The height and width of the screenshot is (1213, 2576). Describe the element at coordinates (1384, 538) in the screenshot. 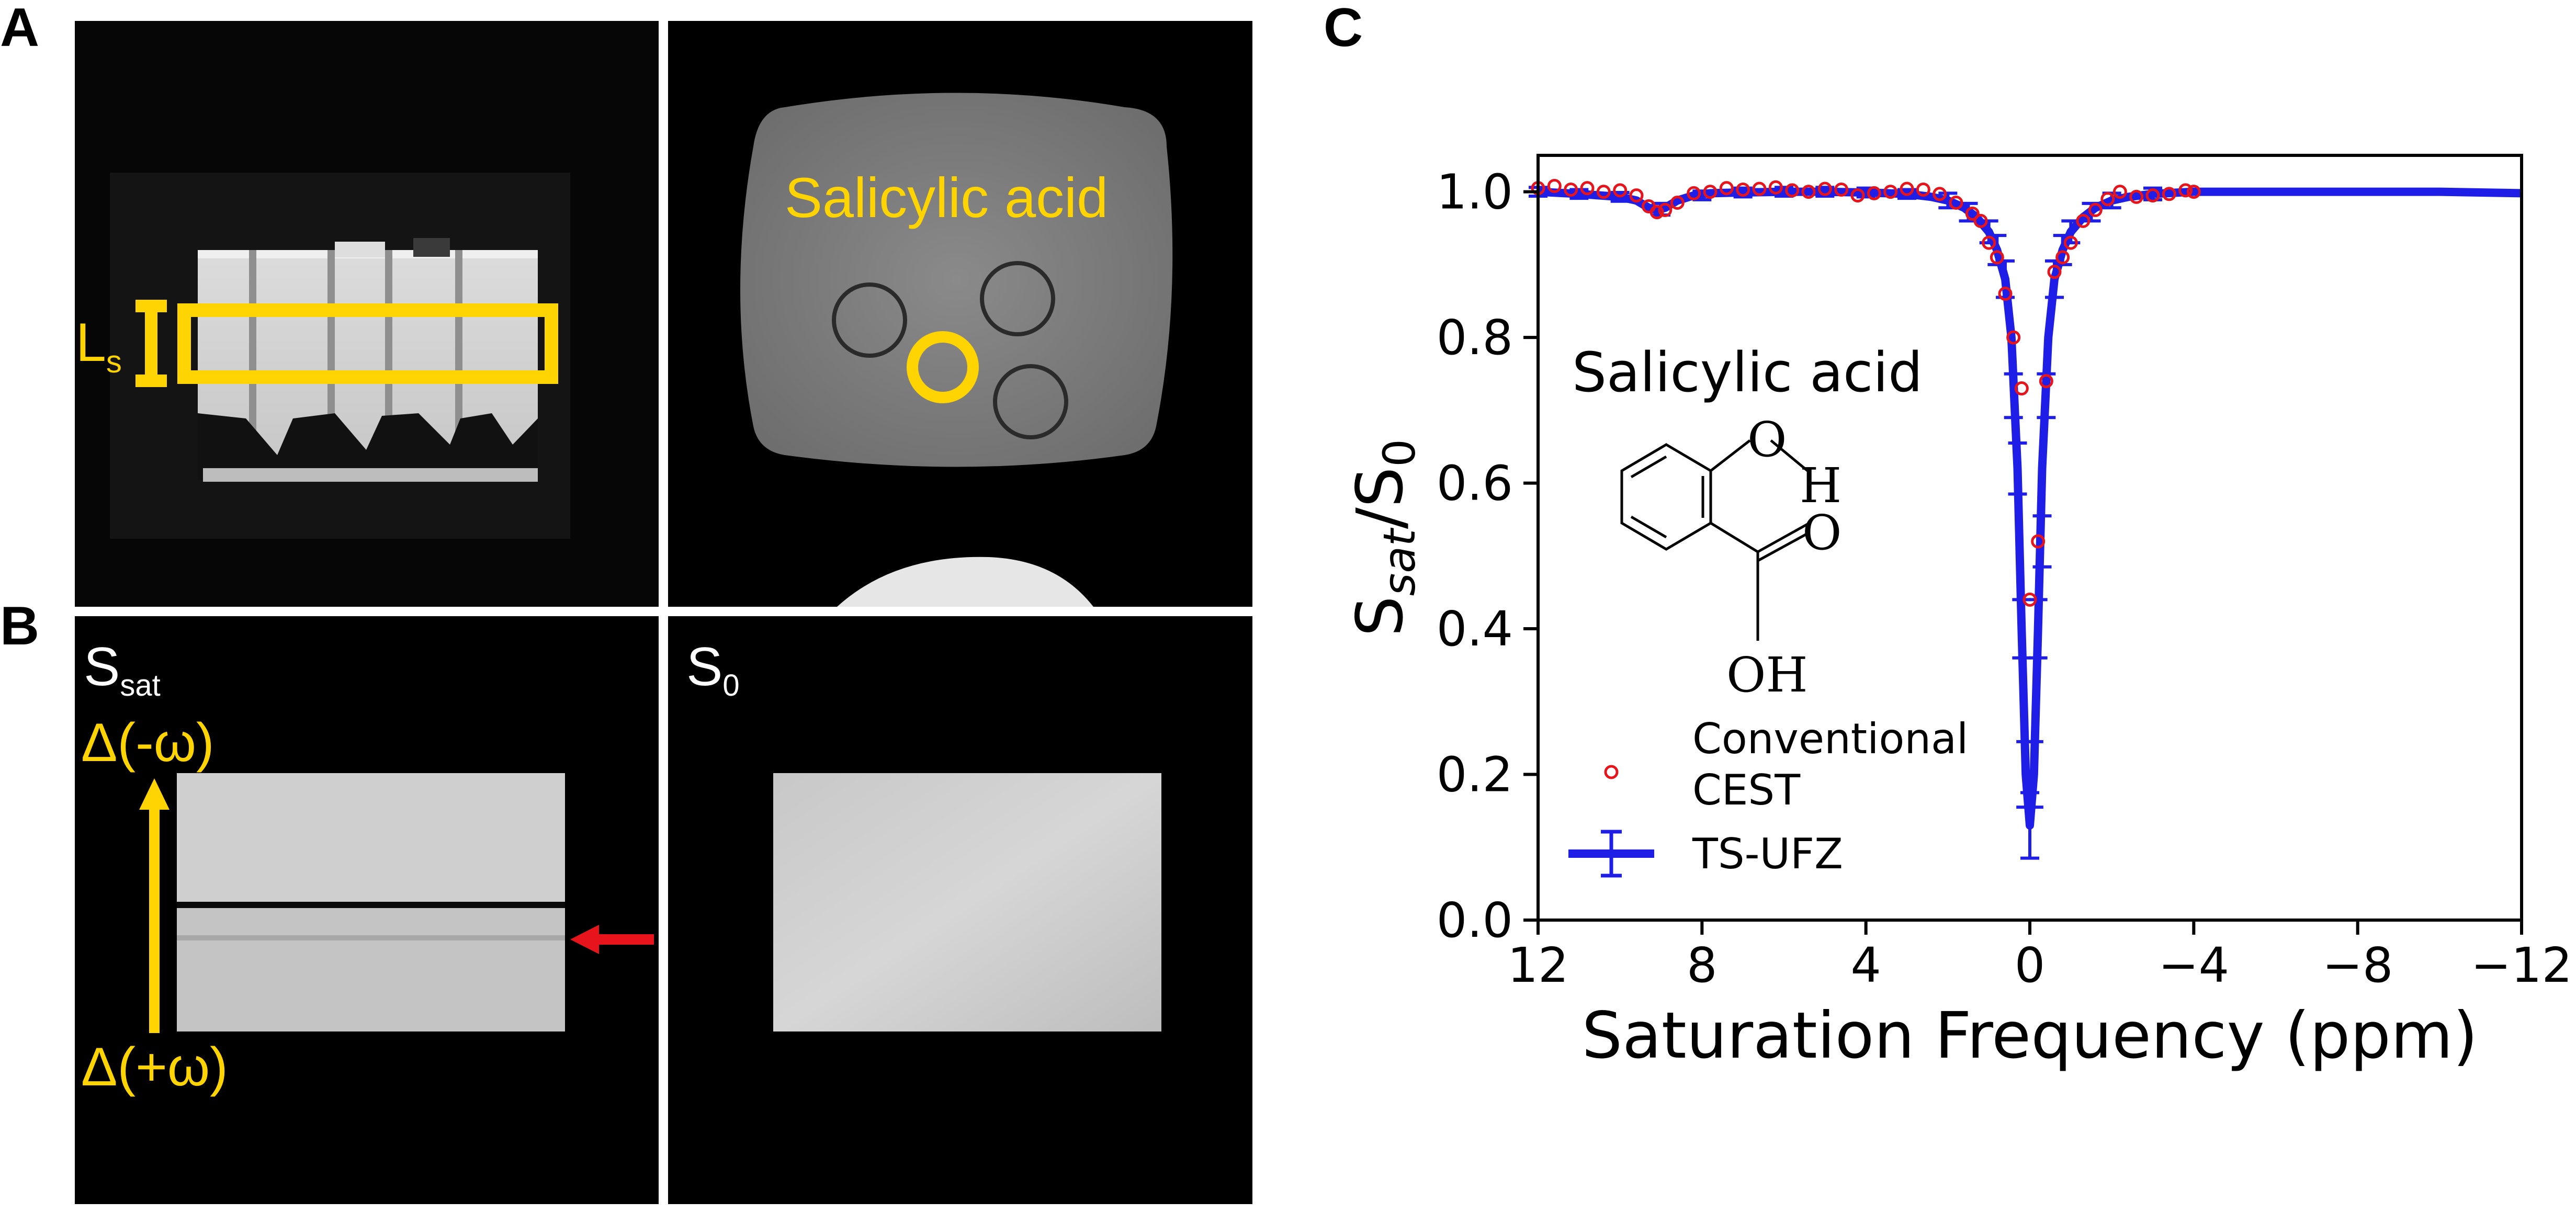

I see `y-axis-label: Ssat/S0` at that location.